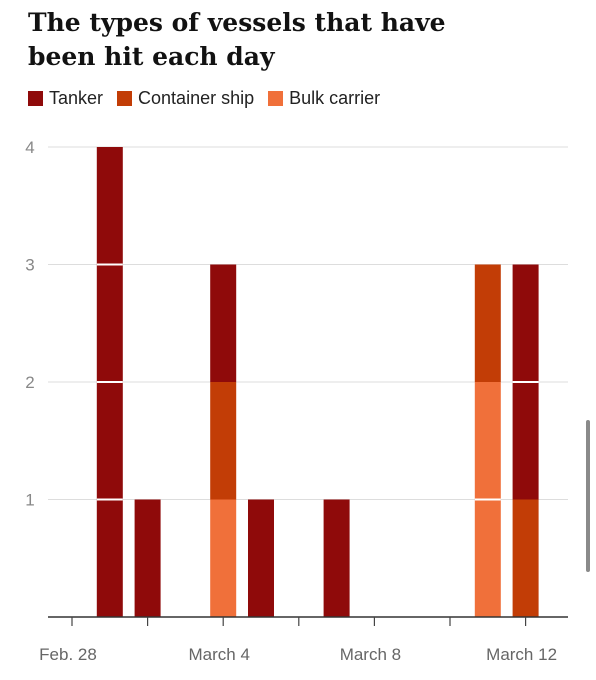 The image size is (596, 680). Describe the element at coordinates (223, 558) in the screenshot. I see `bar-bulk-carrier` at that location.